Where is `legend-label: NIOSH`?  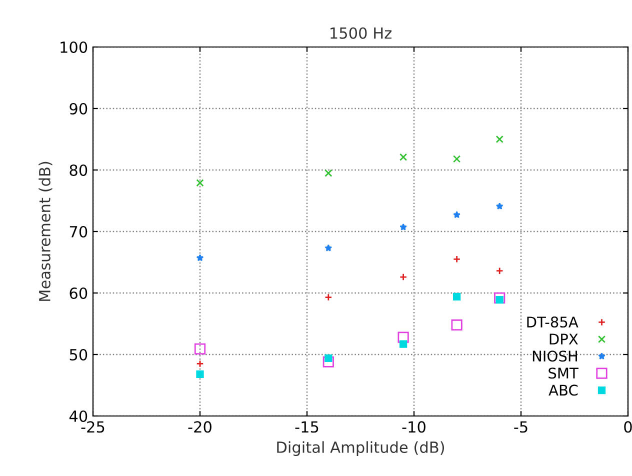 legend-label: NIOSH is located at coordinates (554, 356).